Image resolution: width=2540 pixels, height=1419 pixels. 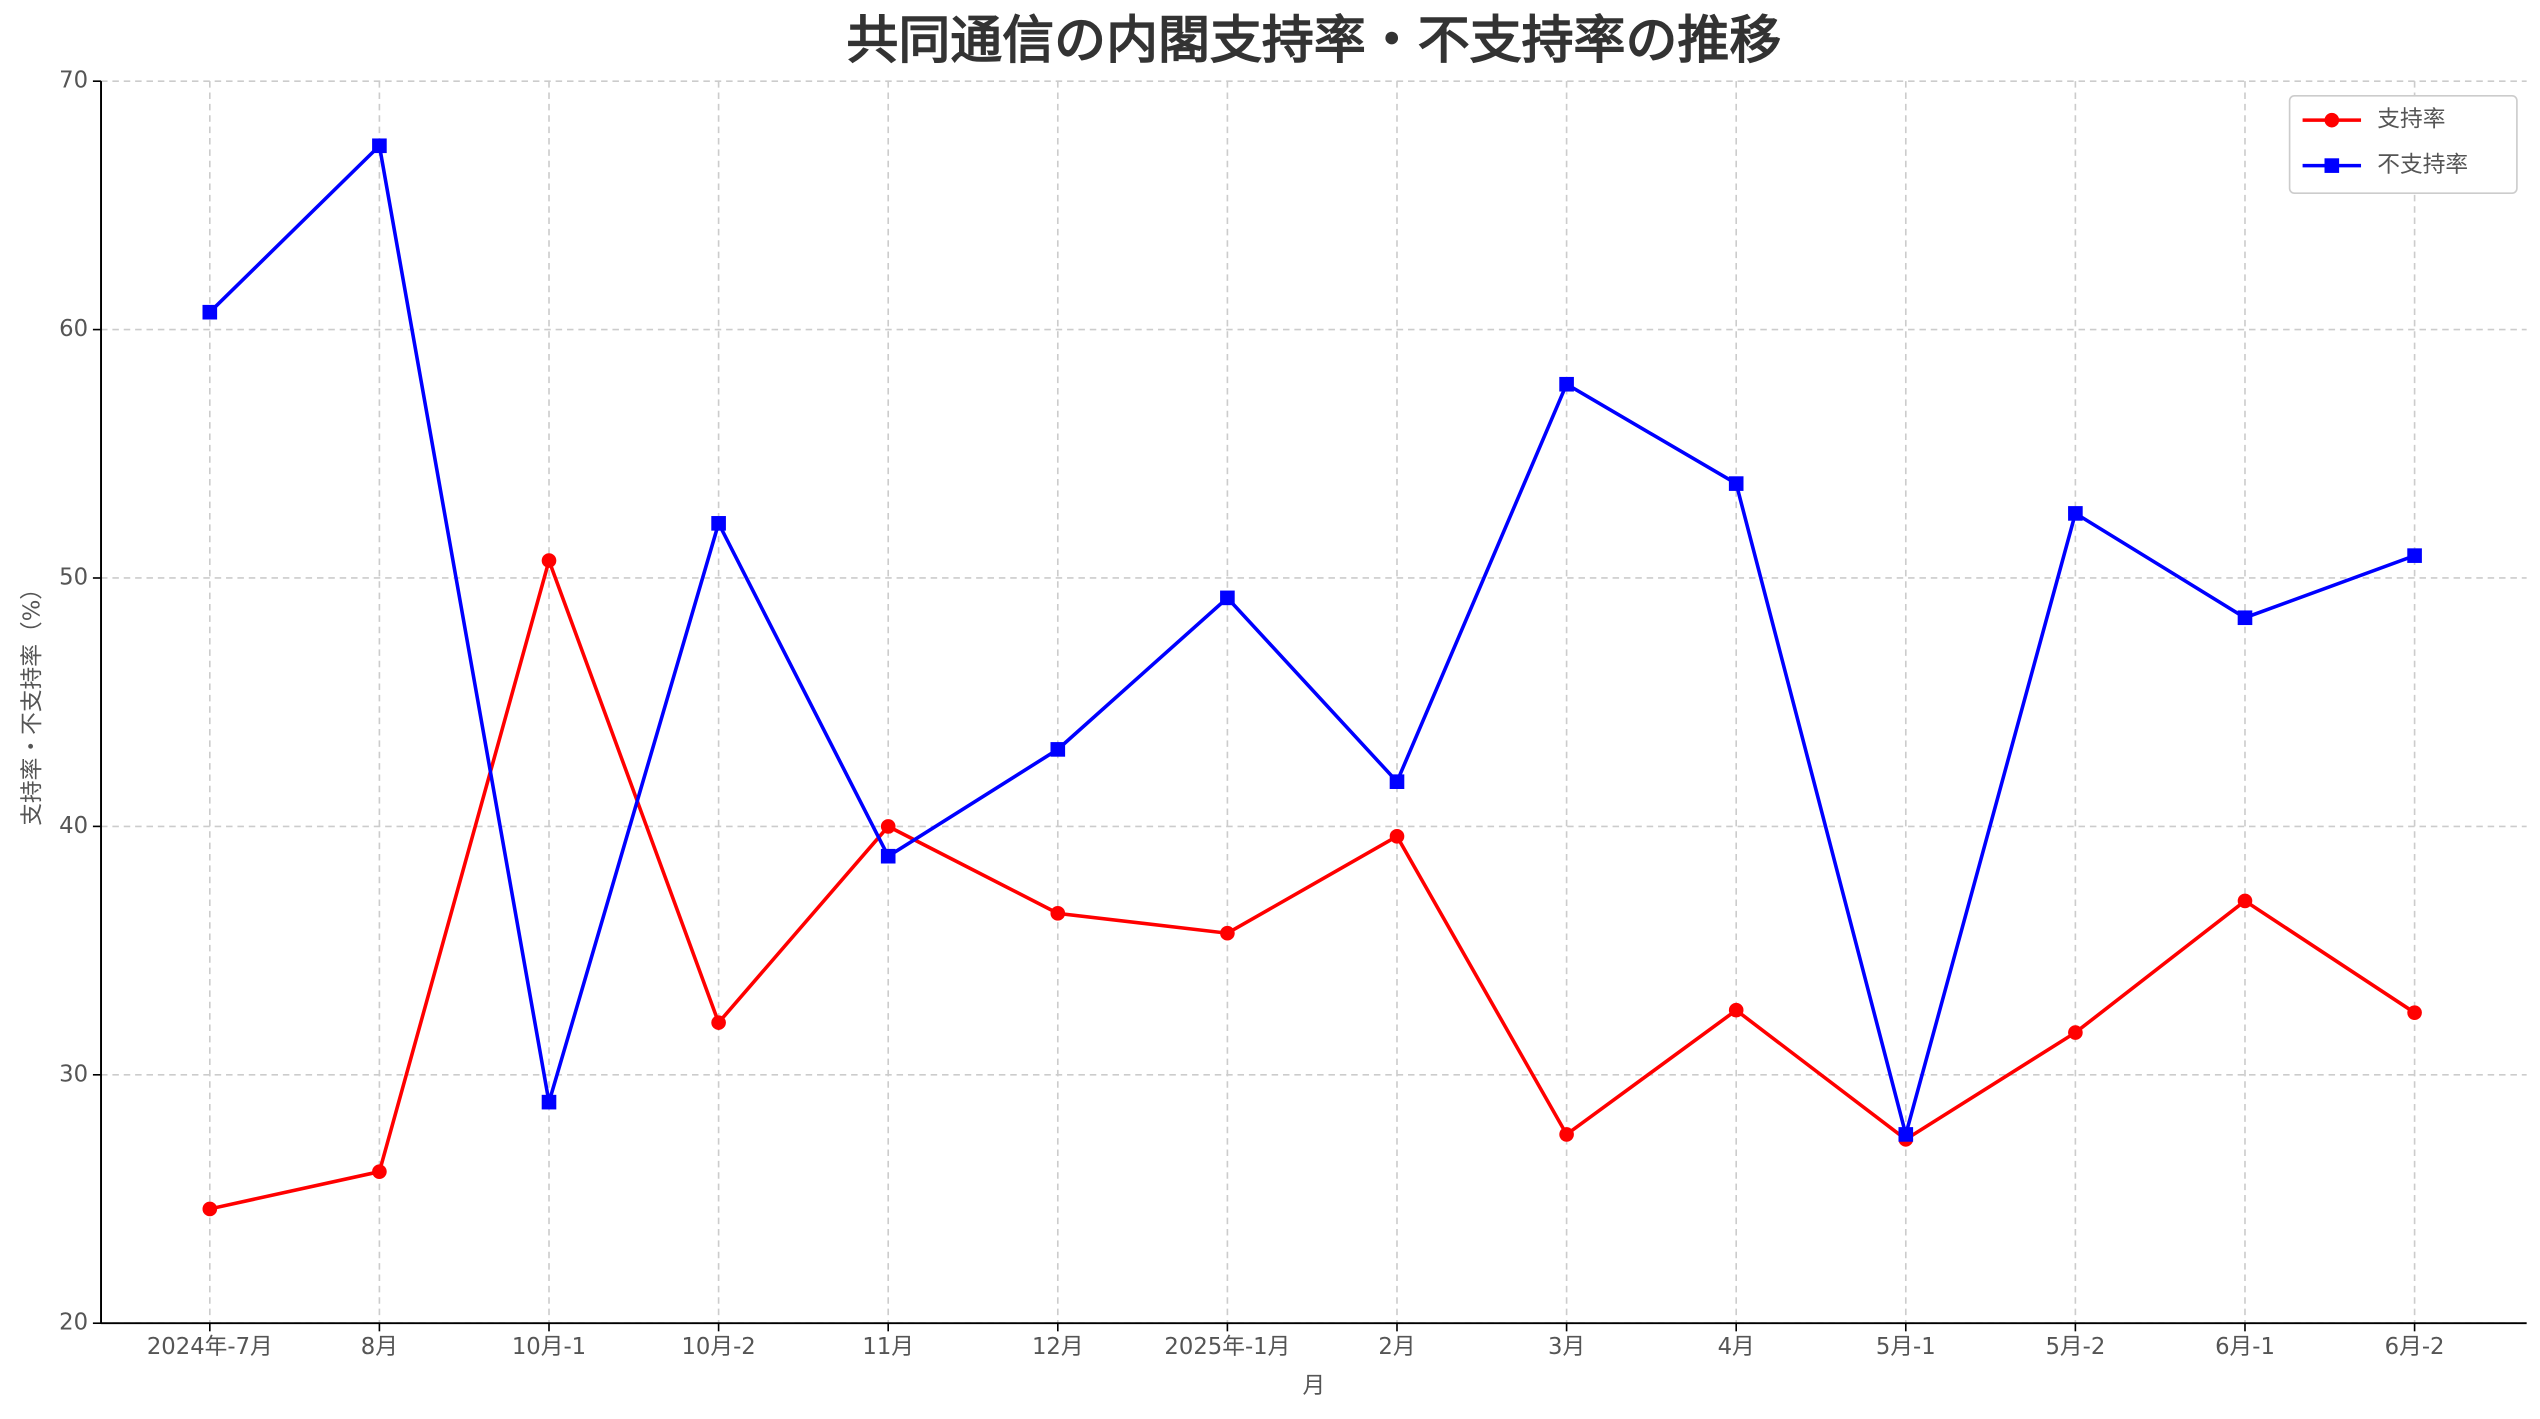 I want to click on x-tick-label: 2025年-1月, so click(x=1227, y=1347).